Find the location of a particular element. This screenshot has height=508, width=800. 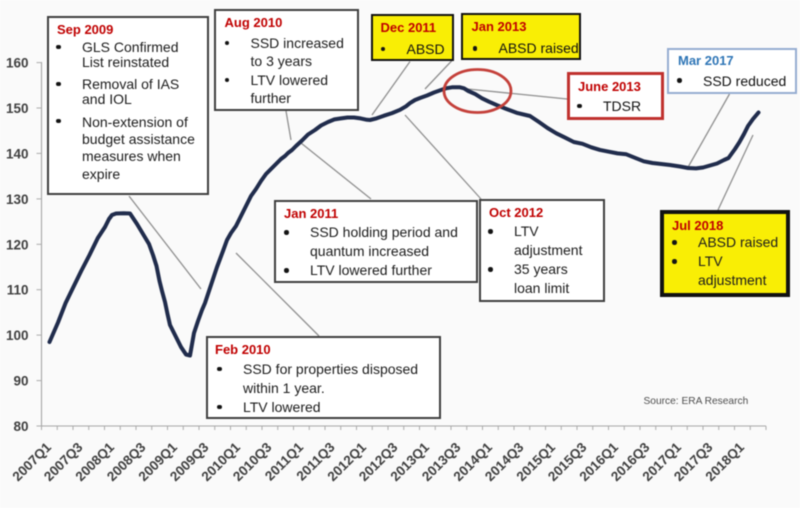

svg-text: 110 is located at coordinates (18, 290).